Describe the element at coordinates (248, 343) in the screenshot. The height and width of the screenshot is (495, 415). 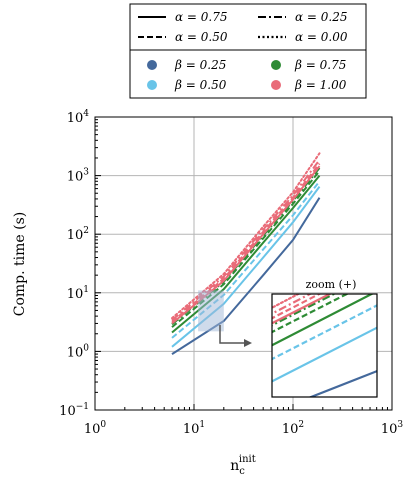
I see `zoom-arrow-head` at that location.